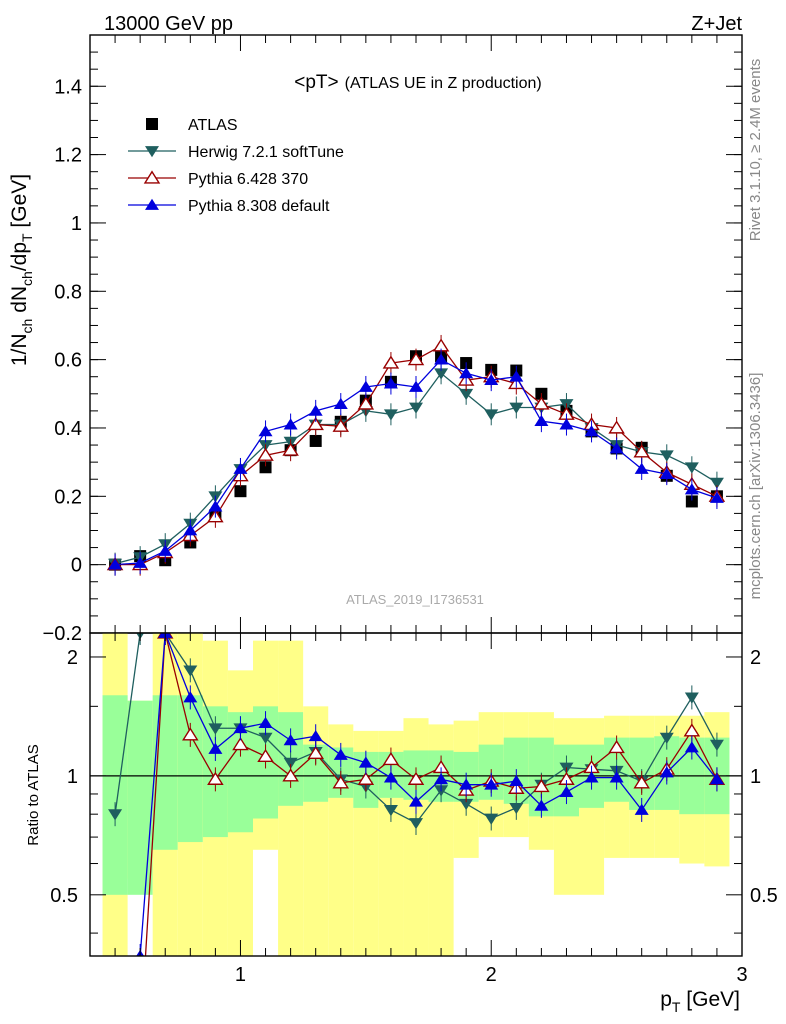 Image resolution: width=786 pixels, height=1024 pixels. What do you see at coordinates (700, 1001) in the screenshot?
I see `x-axis-label: pT [GeV]` at bounding box center [700, 1001].